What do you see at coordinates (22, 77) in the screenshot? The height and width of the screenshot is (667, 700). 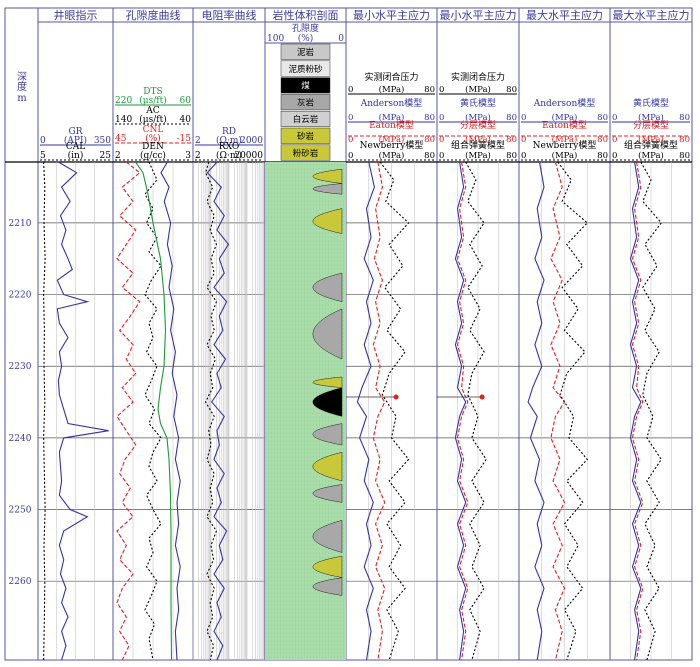 I see `depth-label-1: 深` at bounding box center [22, 77].